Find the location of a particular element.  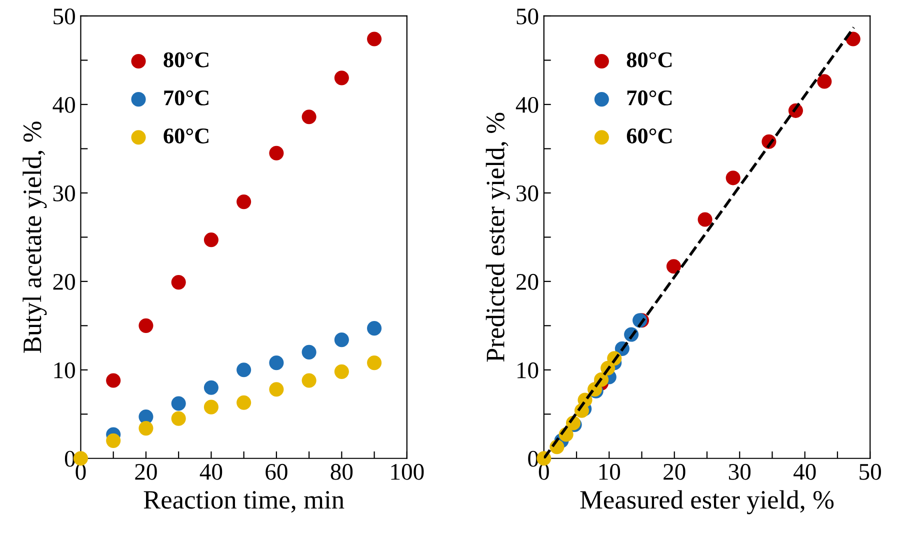

x-axis-title: Measured ester yield, % is located at coordinates (707, 502).